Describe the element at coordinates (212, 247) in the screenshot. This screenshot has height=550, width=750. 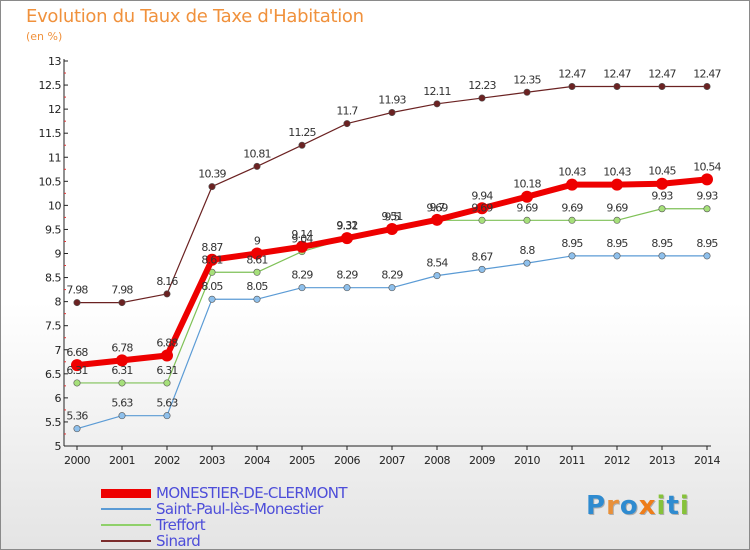
I see `data-label: 8.87` at that location.